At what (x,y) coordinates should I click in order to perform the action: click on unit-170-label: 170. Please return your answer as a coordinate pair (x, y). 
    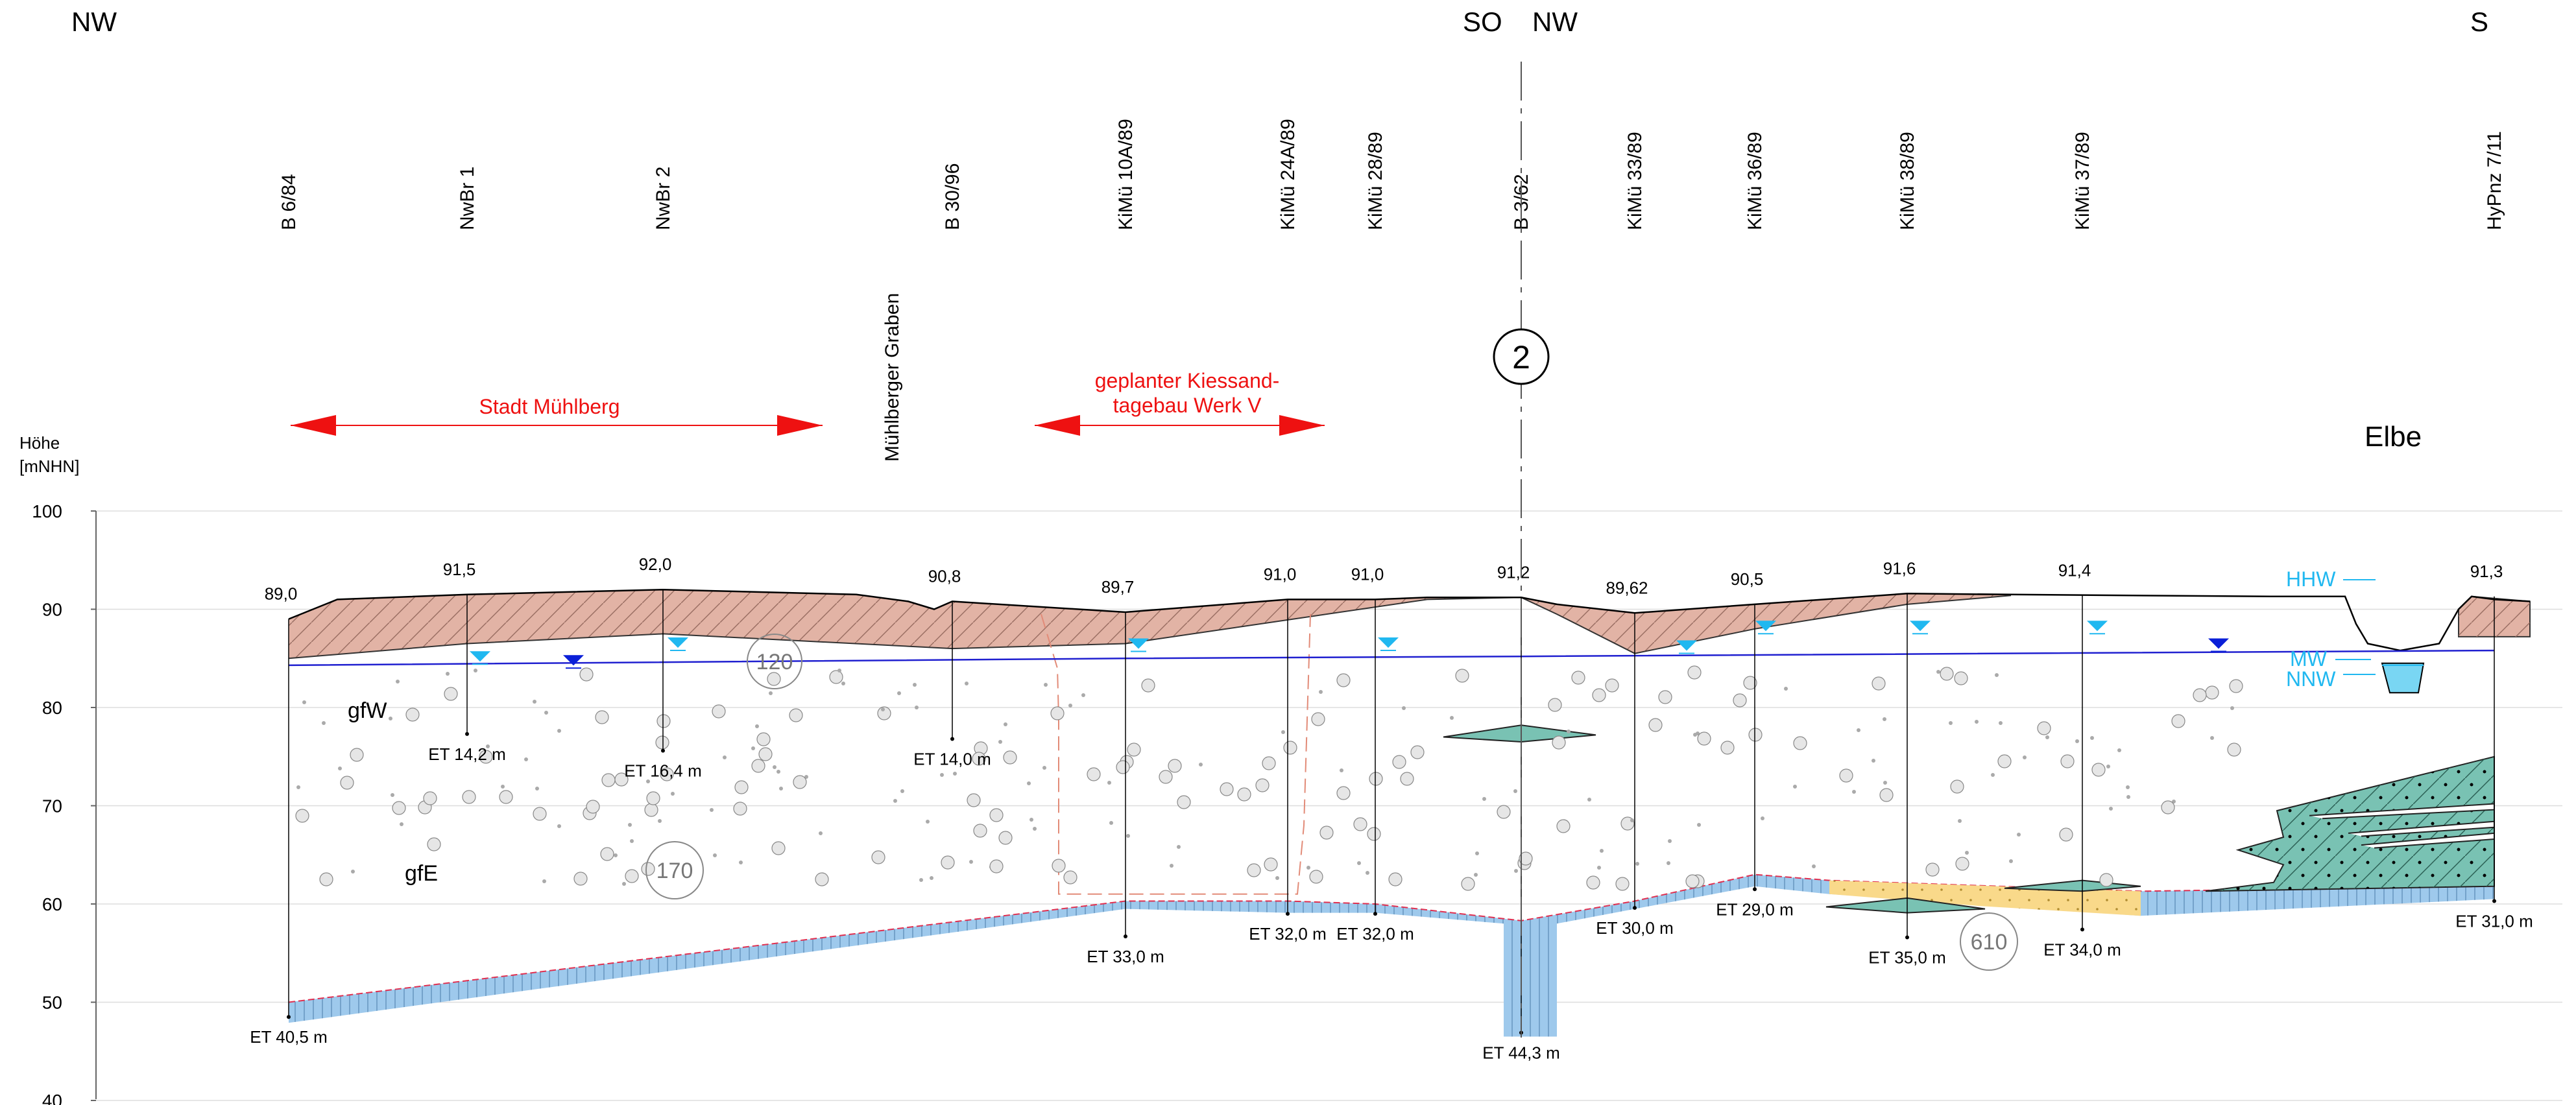
    Looking at the image, I should click on (674, 871).